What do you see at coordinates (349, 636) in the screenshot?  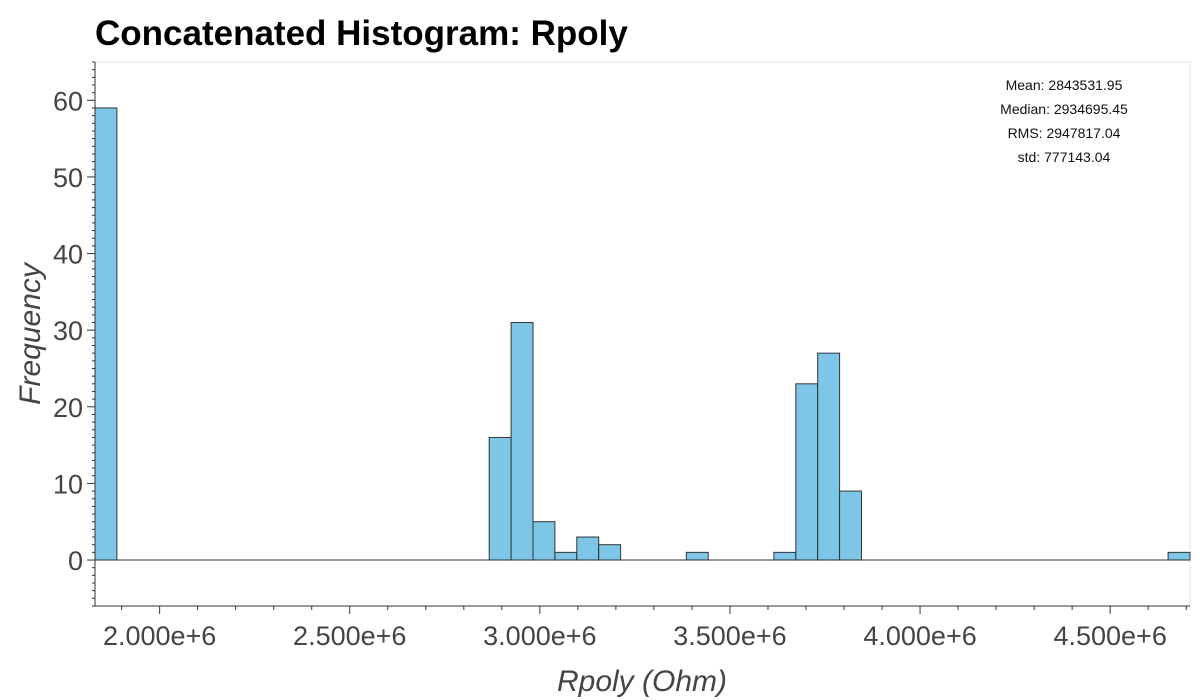 I see `x-tick-label: 2.500e+6` at bounding box center [349, 636].